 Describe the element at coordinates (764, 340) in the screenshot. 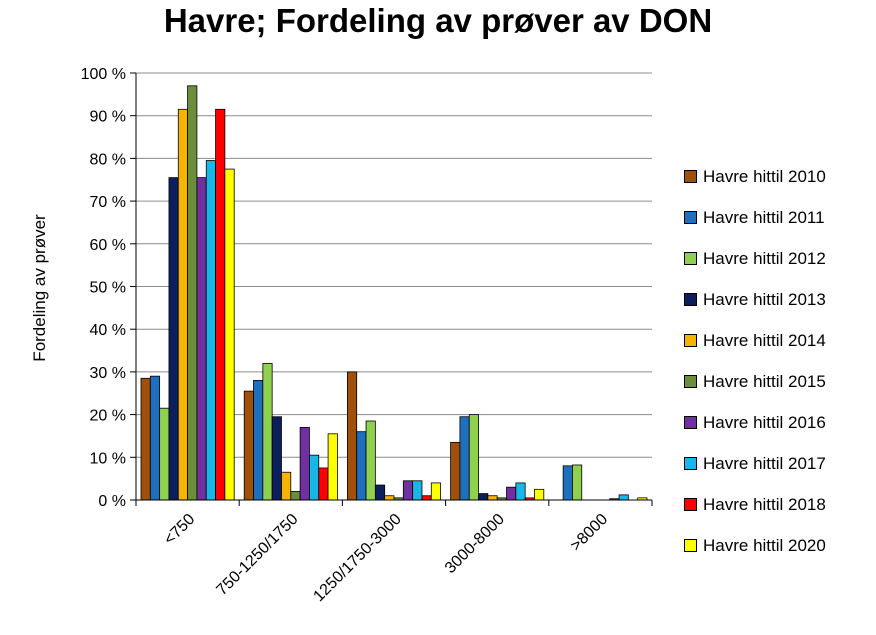

I see `legend-label: Havre hittil 2014` at that location.